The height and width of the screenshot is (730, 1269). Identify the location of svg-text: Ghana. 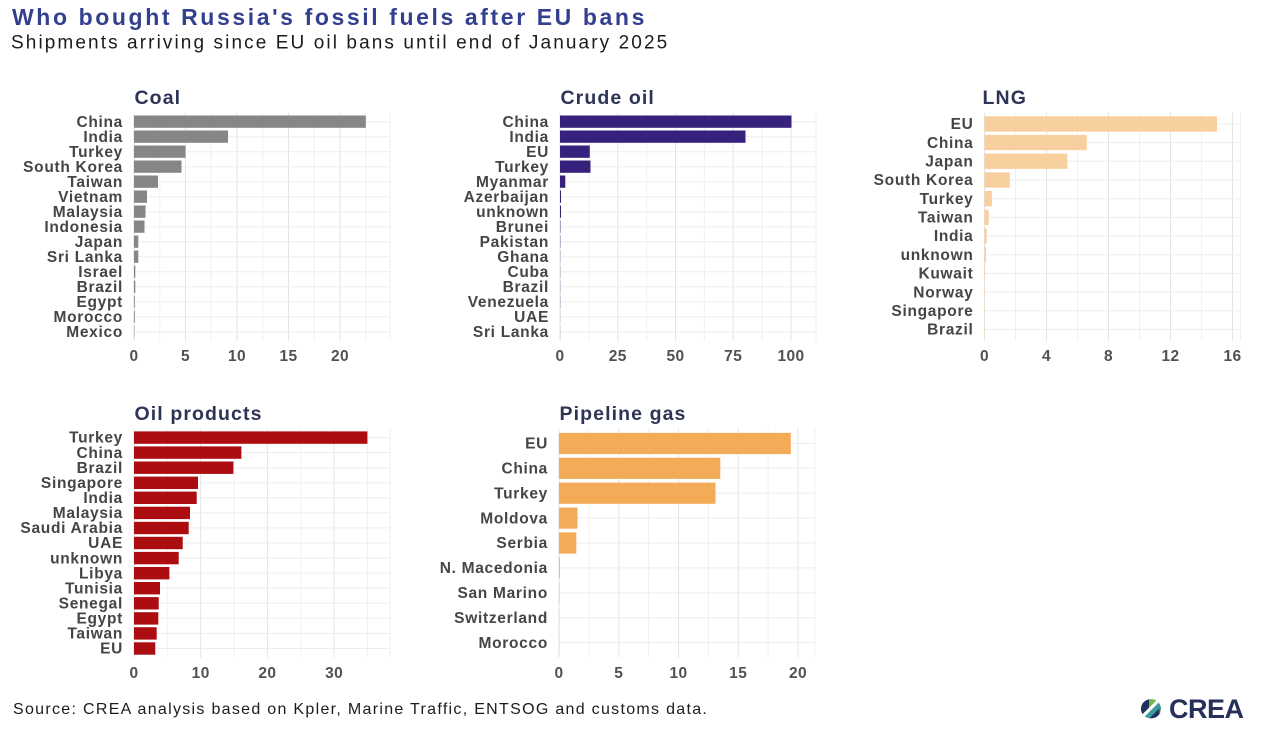
(523, 257).